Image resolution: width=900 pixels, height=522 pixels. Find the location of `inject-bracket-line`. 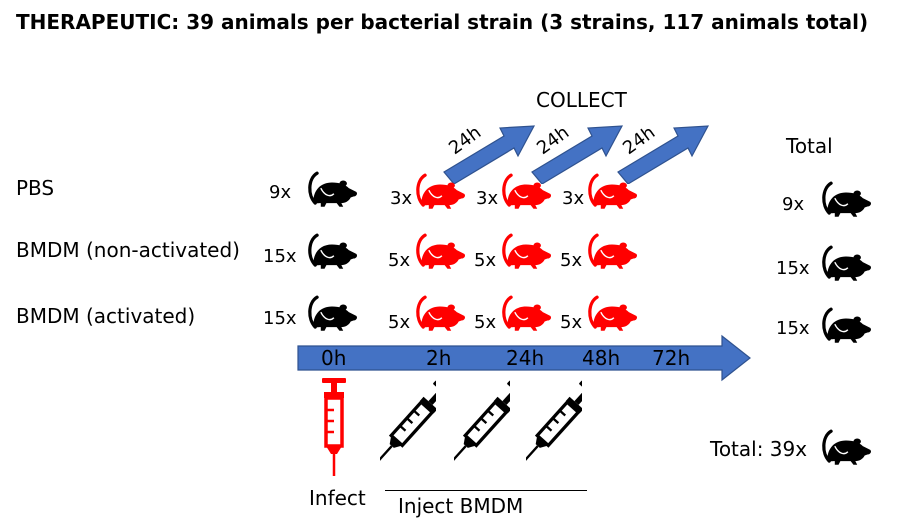

inject-bracket-line is located at coordinates (486, 490).